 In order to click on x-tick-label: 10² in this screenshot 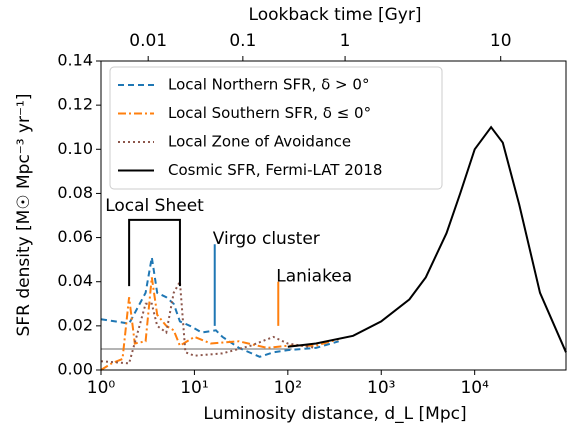, I will do `click(288, 388)`.